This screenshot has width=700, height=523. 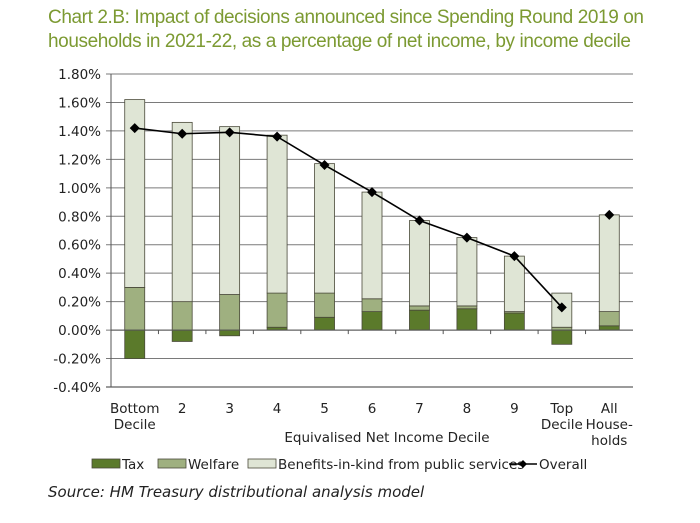 What do you see at coordinates (79, 246) in the screenshot?
I see `y-tick-label: 0.60%` at bounding box center [79, 246].